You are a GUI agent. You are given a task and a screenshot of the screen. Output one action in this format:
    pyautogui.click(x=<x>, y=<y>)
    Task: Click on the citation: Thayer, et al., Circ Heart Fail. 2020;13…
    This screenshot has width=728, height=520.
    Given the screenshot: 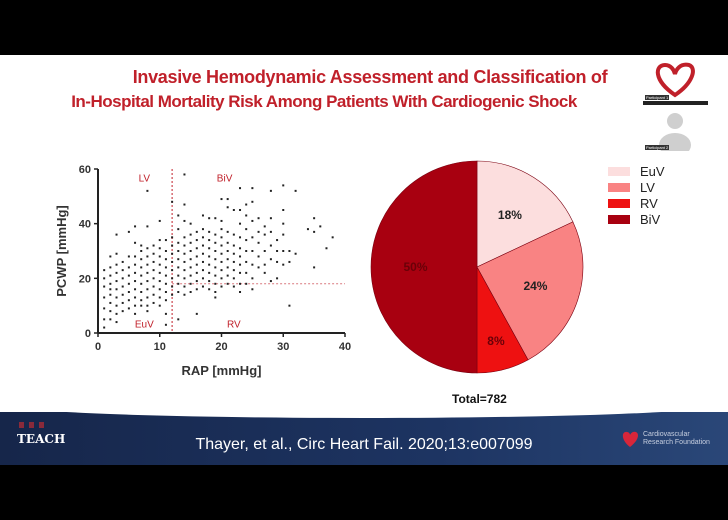 What is the action you would take?
    pyautogui.click(x=364, y=444)
    